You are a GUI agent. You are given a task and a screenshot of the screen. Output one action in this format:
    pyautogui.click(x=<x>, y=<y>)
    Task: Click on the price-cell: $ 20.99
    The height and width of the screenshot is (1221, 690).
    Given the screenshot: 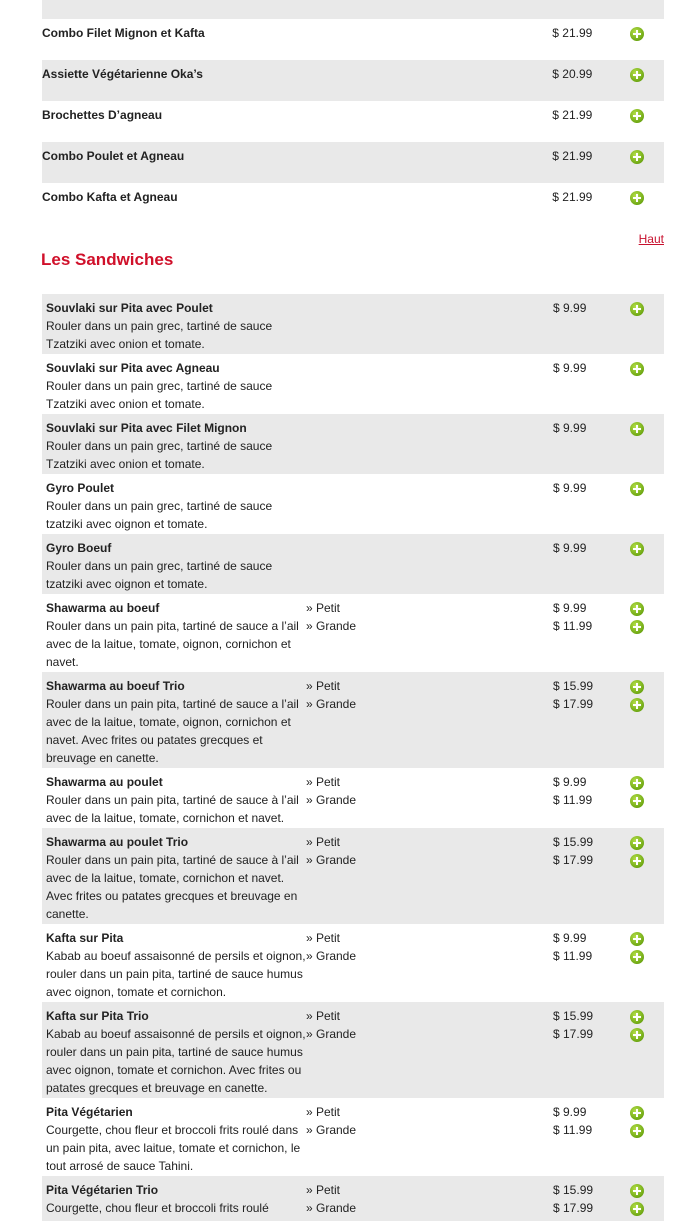 What is the action you would take?
    pyautogui.click(x=591, y=80)
    